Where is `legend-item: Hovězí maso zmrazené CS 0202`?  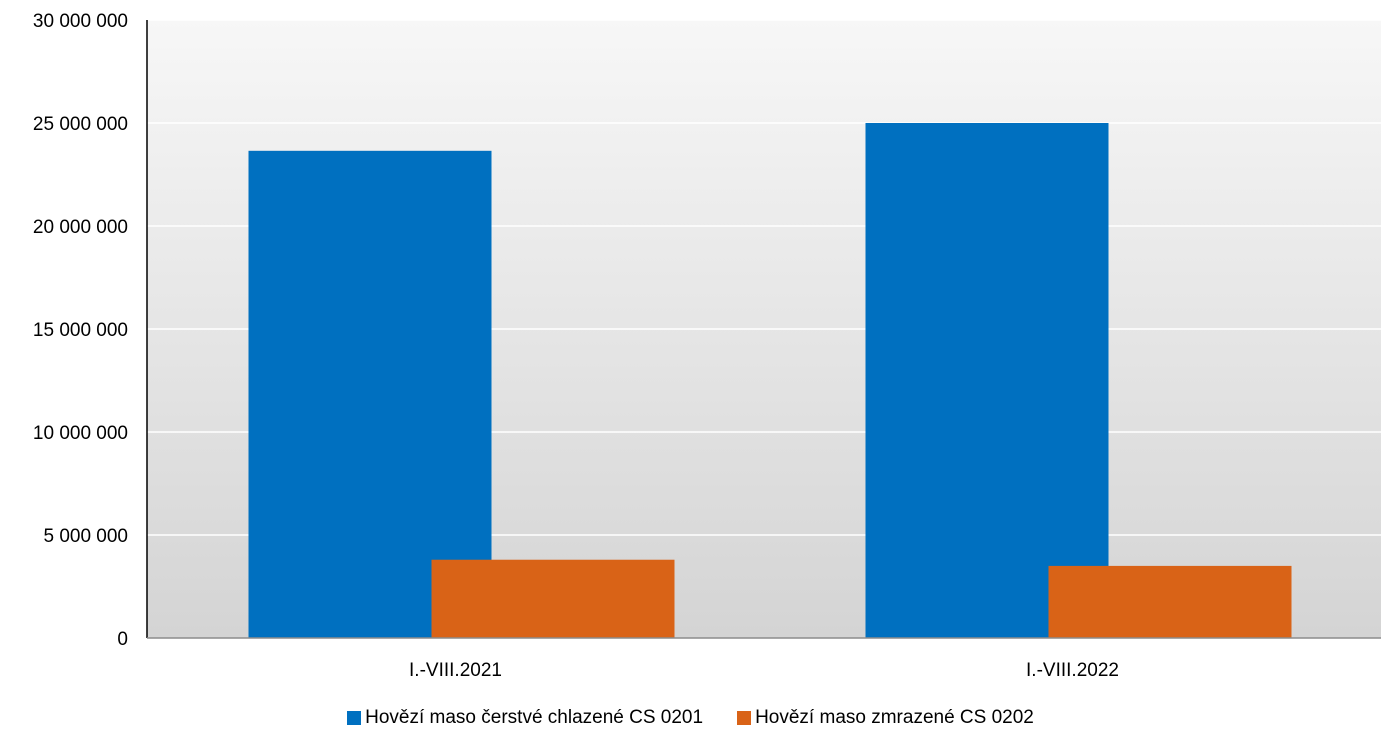 legend-item: Hovězí maso zmrazené CS 0202 is located at coordinates (885, 718).